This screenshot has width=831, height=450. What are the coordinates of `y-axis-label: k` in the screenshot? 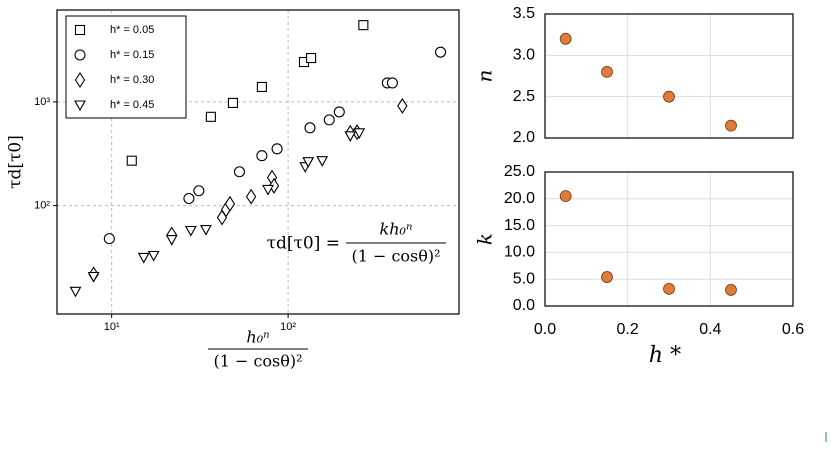 It's located at (485, 239).